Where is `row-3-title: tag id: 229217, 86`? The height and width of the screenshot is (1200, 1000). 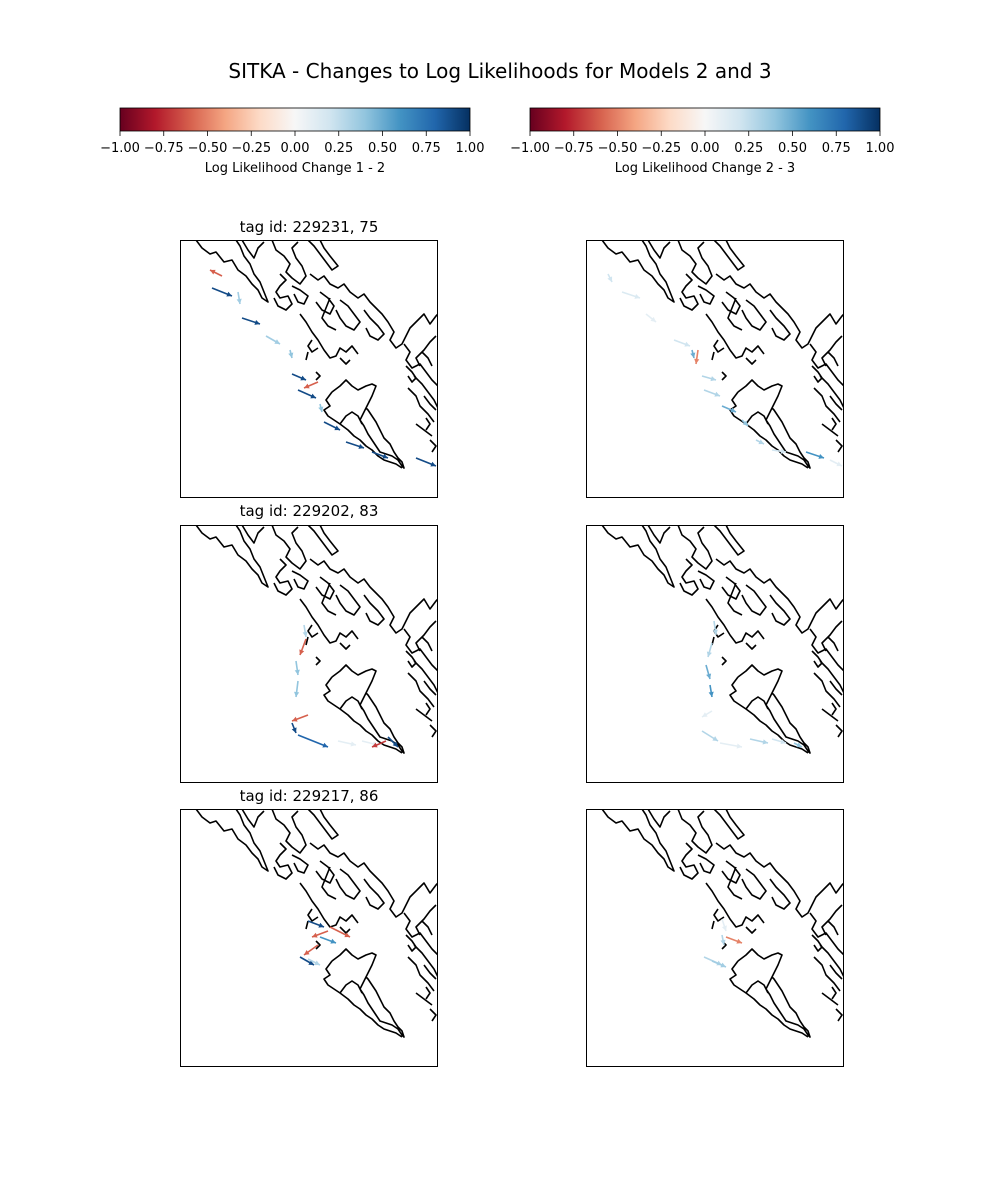
row-3-title: tag id: 229217, 86 is located at coordinates (309, 796).